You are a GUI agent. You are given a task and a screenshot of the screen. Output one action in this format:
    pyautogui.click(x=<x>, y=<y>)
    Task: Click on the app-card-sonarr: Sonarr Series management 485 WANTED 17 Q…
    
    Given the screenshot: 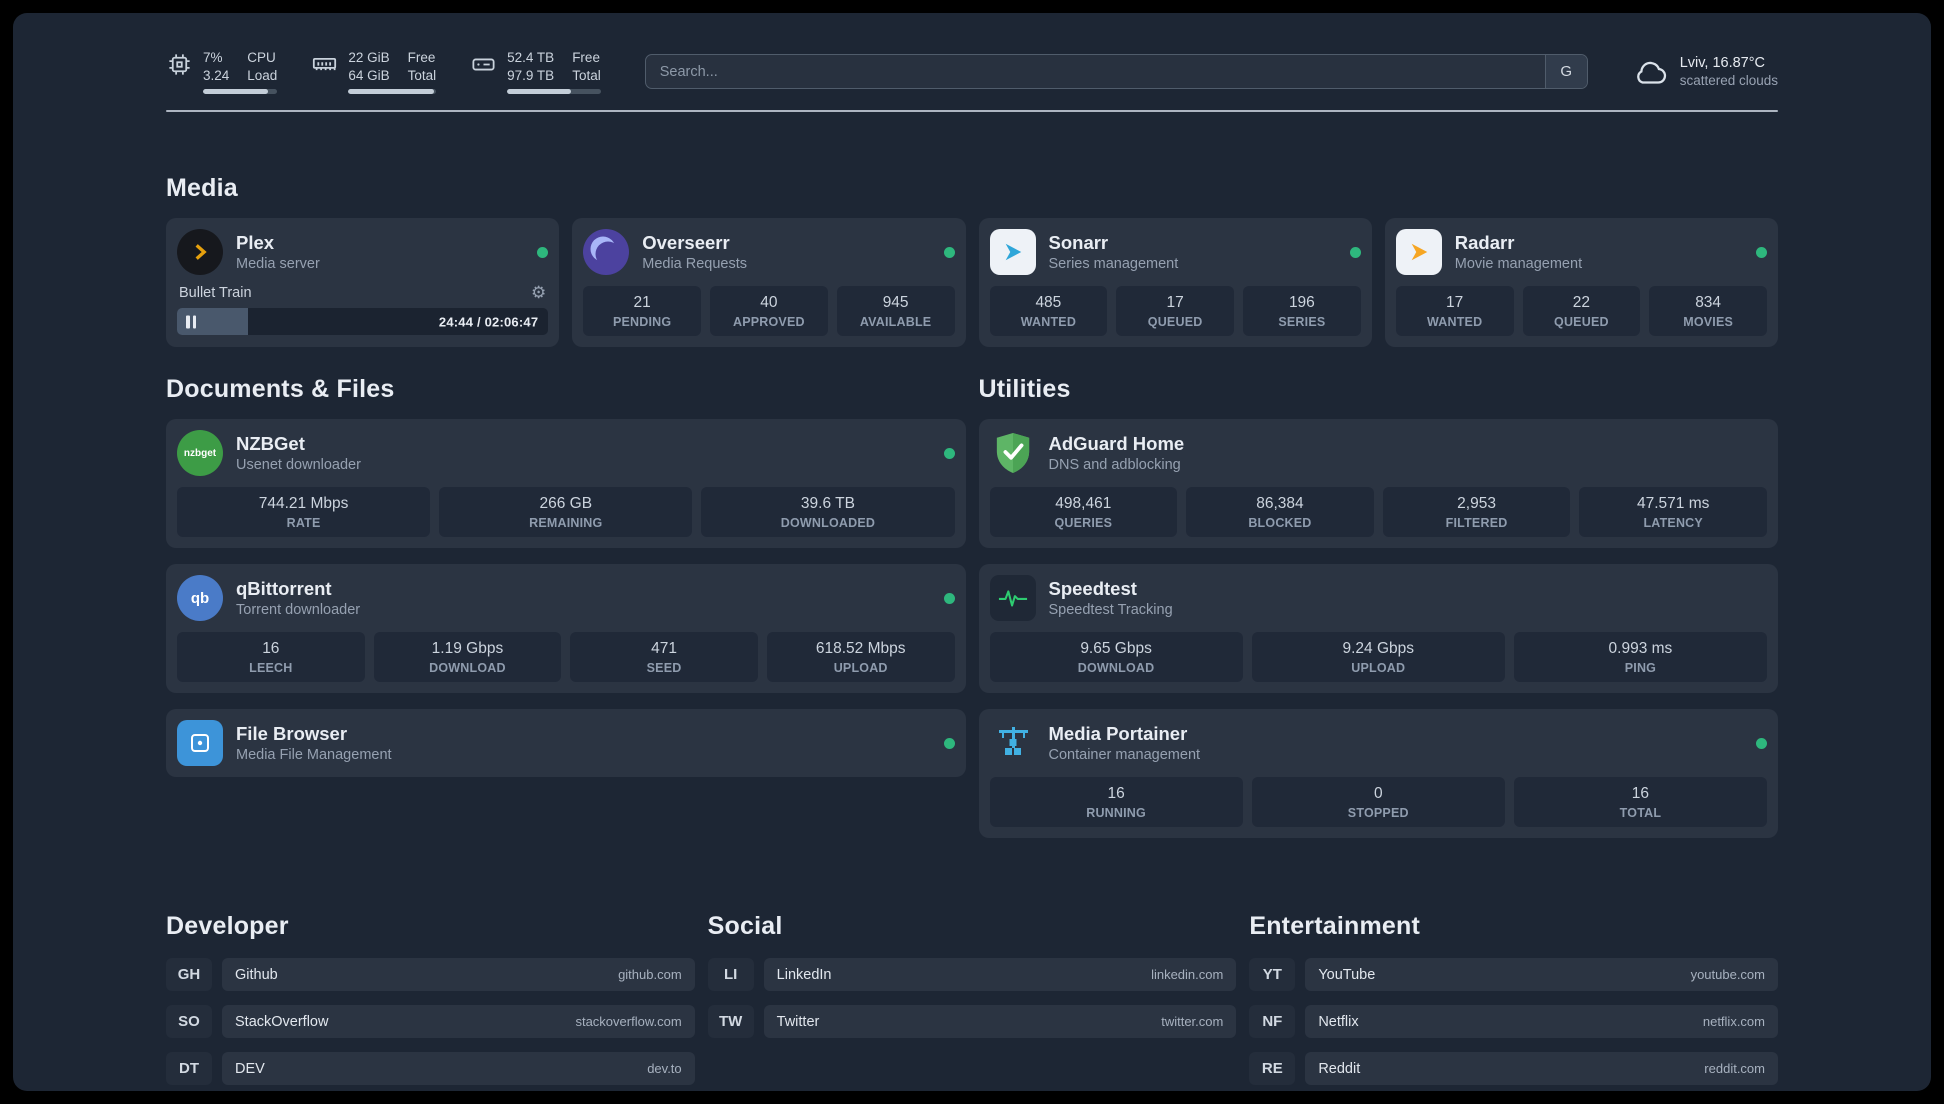 What is the action you would take?
    pyautogui.click(x=1175, y=283)
    